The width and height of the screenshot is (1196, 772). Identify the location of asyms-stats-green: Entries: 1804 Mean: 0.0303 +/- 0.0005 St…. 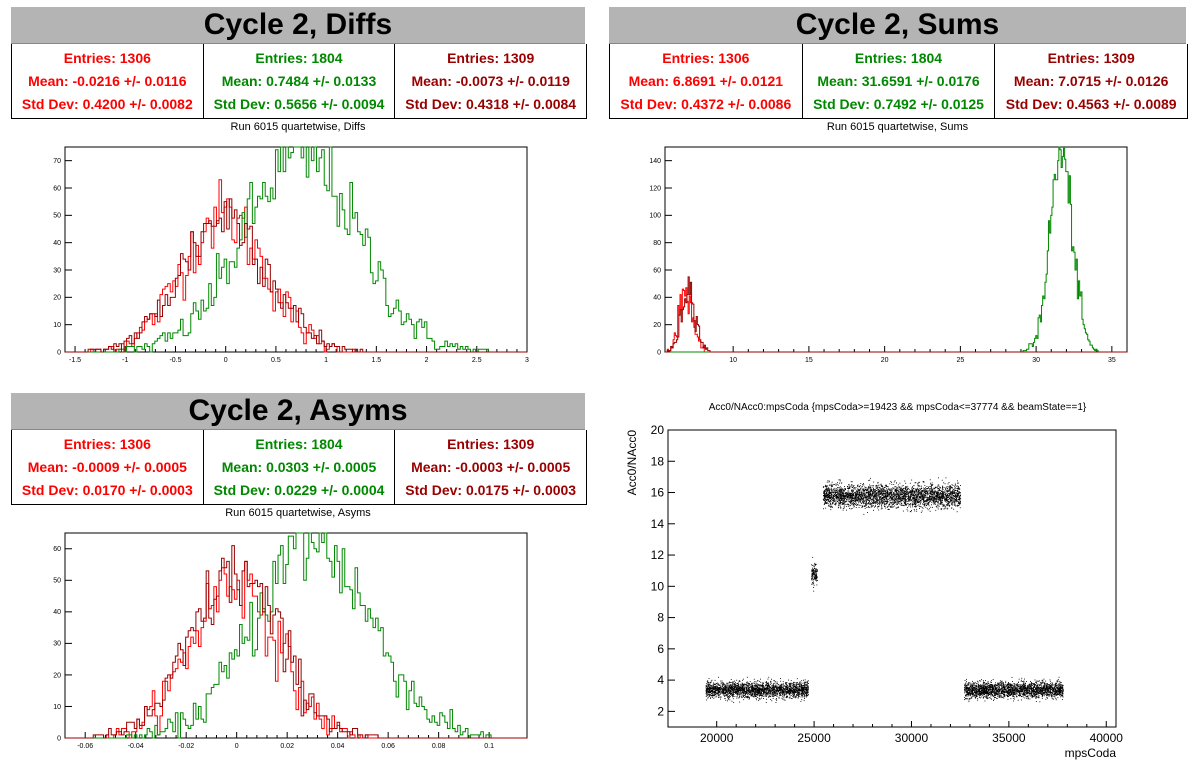
(300, 467).